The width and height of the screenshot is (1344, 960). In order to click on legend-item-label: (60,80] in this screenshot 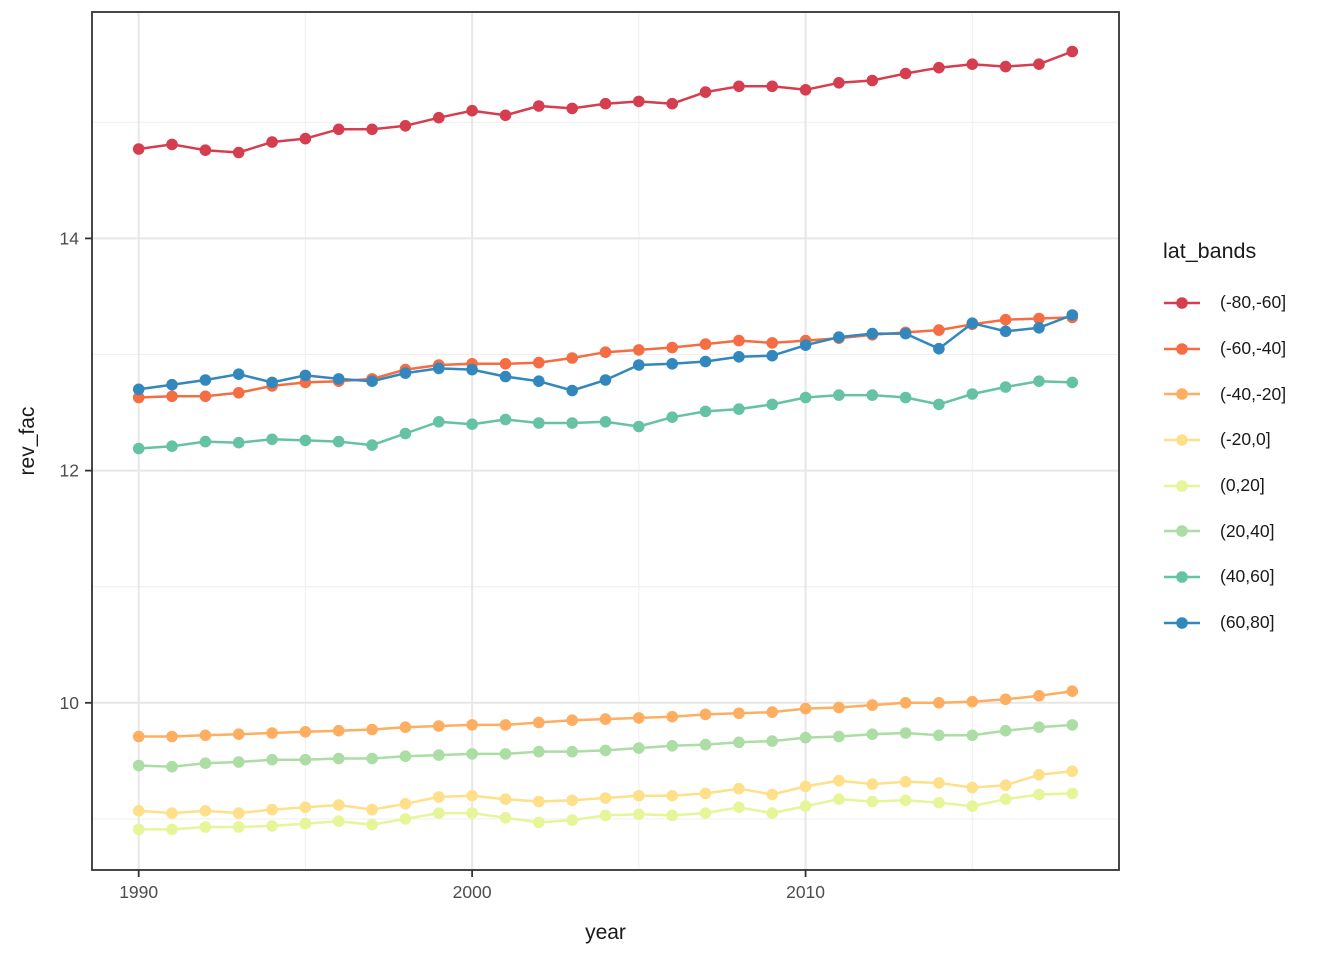, I will do `click(1247, 622)`.